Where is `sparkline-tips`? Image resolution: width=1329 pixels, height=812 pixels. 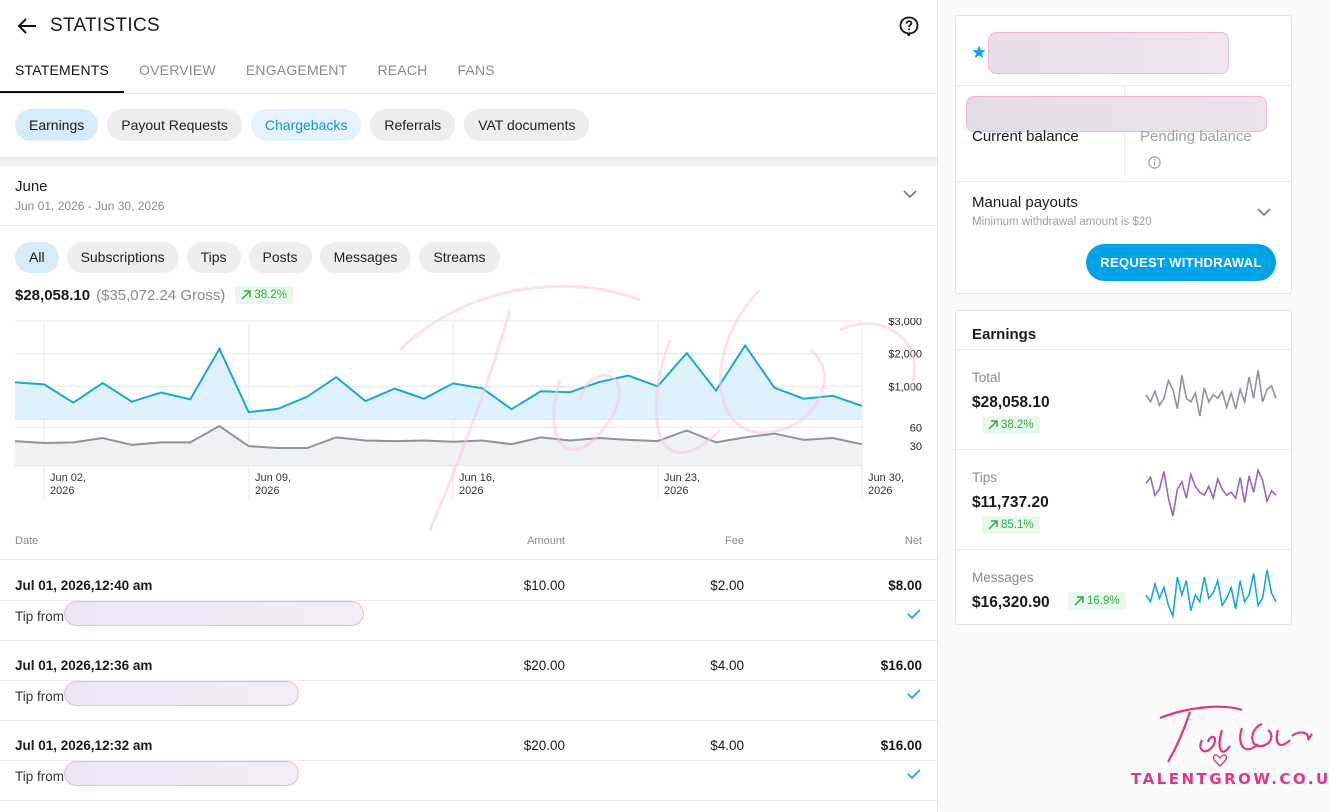 sparkline-tips is located at coordinates (1211, 492).